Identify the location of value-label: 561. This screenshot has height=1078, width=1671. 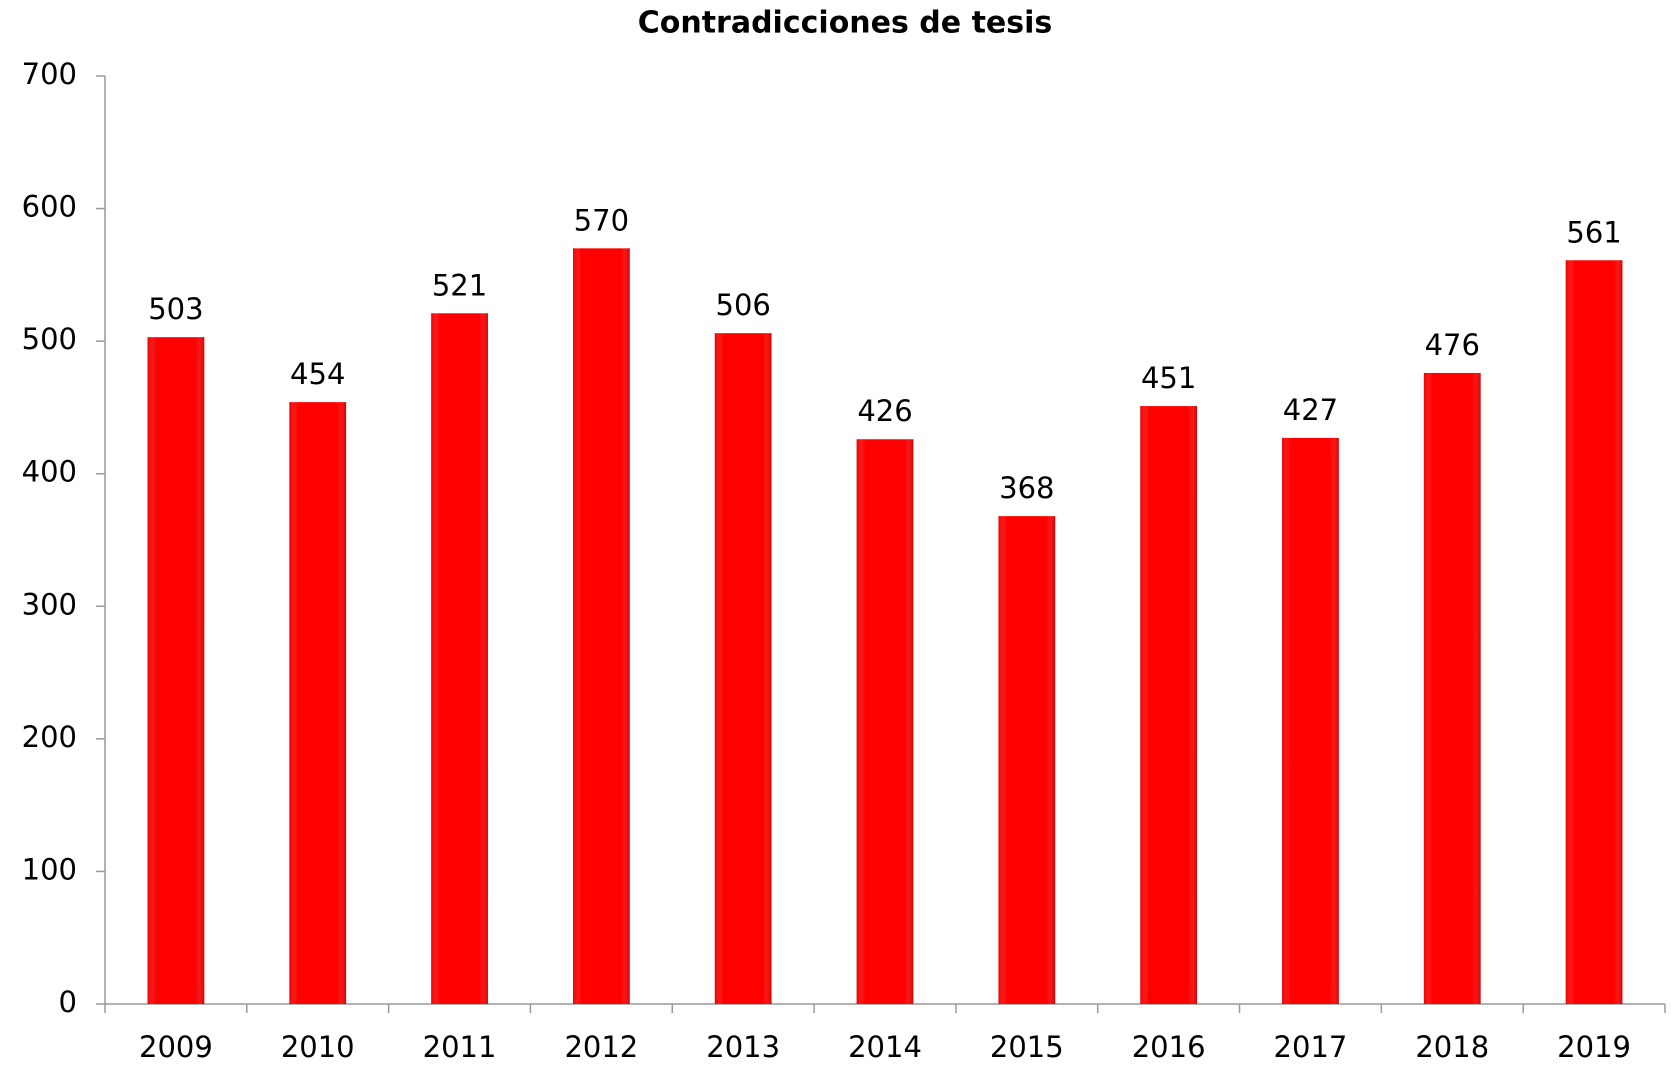
(1593, 232).